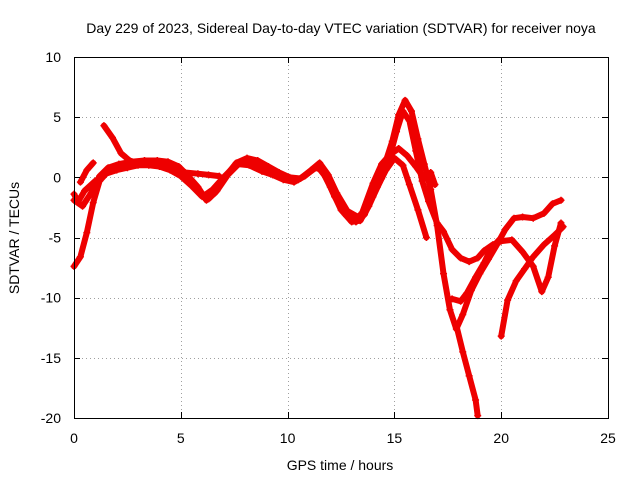 Image resolution: width=640 pixels, height=480 pixels. Describe the element at coordinates (74, 438) in the screenshot. I see `x-tick-label: 0` at that location.